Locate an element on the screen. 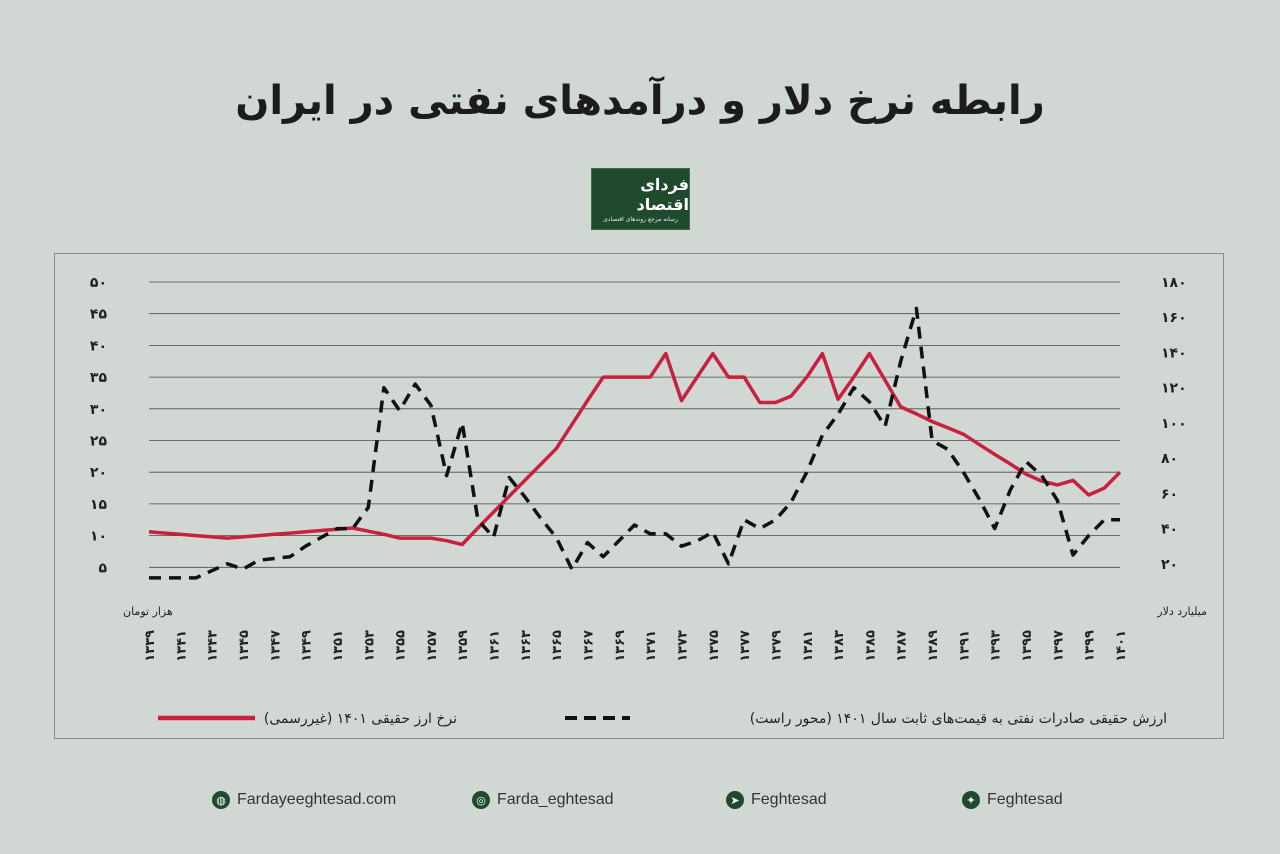 The image size is (1280, 854). y-left-tick-label: ۴۵ is located at coordinates (99, 315).